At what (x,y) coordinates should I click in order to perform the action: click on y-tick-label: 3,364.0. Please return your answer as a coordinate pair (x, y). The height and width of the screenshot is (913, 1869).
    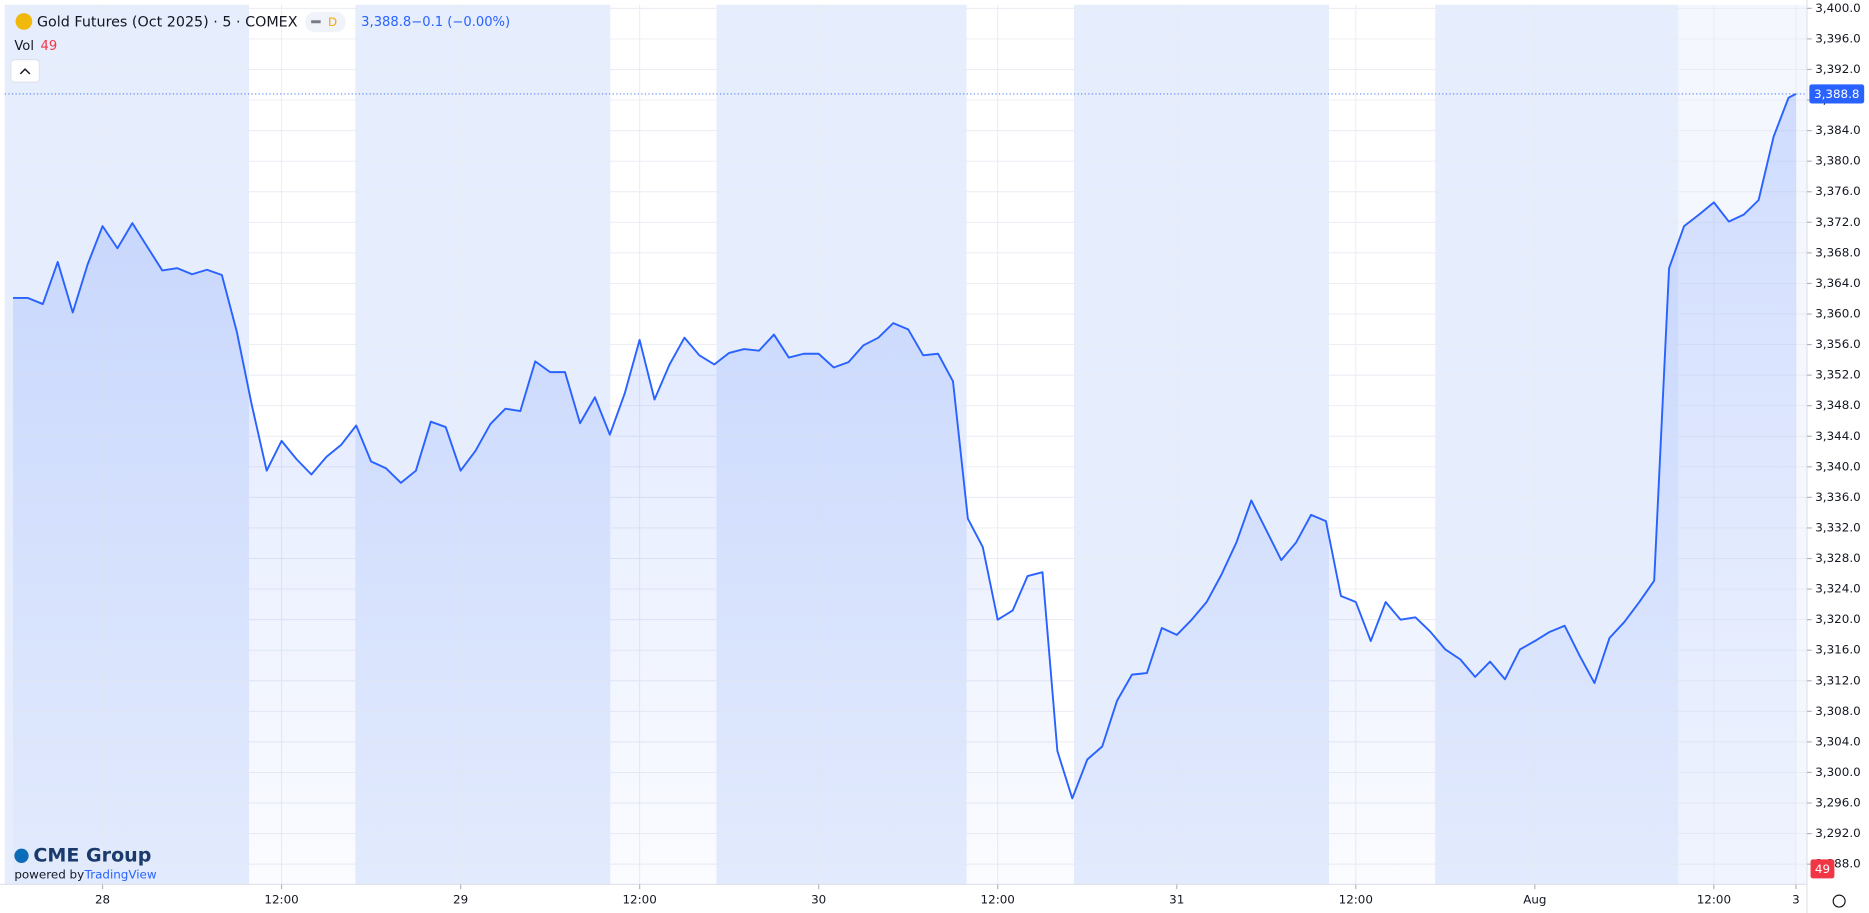
    Looking at the image, I should click on (1837, 283).